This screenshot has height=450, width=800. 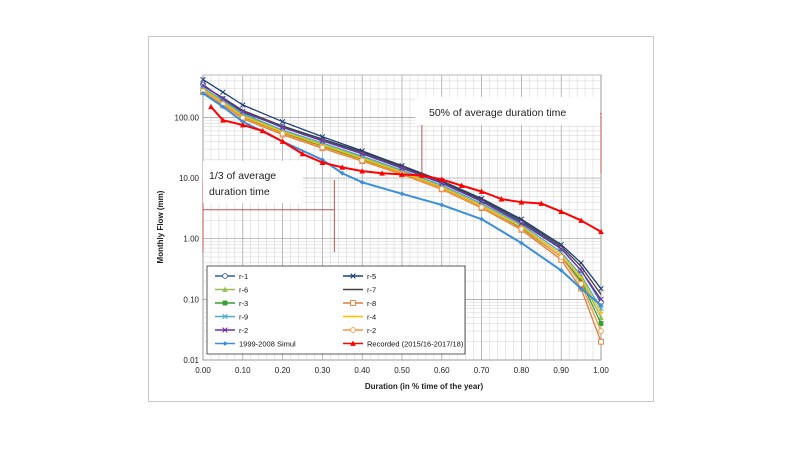 I want to click on legend-label: Recorded (2015/16-2017/18), so click(x=415, y=344).